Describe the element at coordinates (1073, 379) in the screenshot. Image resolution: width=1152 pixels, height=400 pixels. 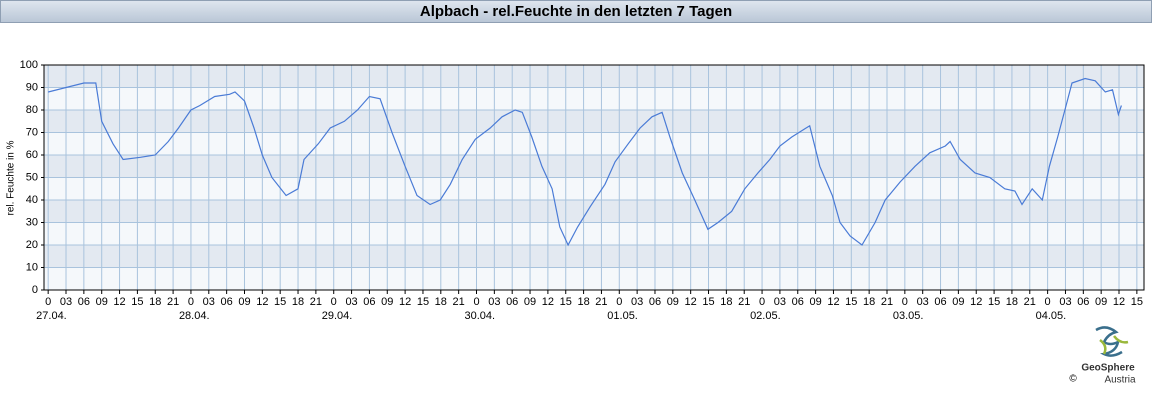
I see `copyright: ©` at that location.